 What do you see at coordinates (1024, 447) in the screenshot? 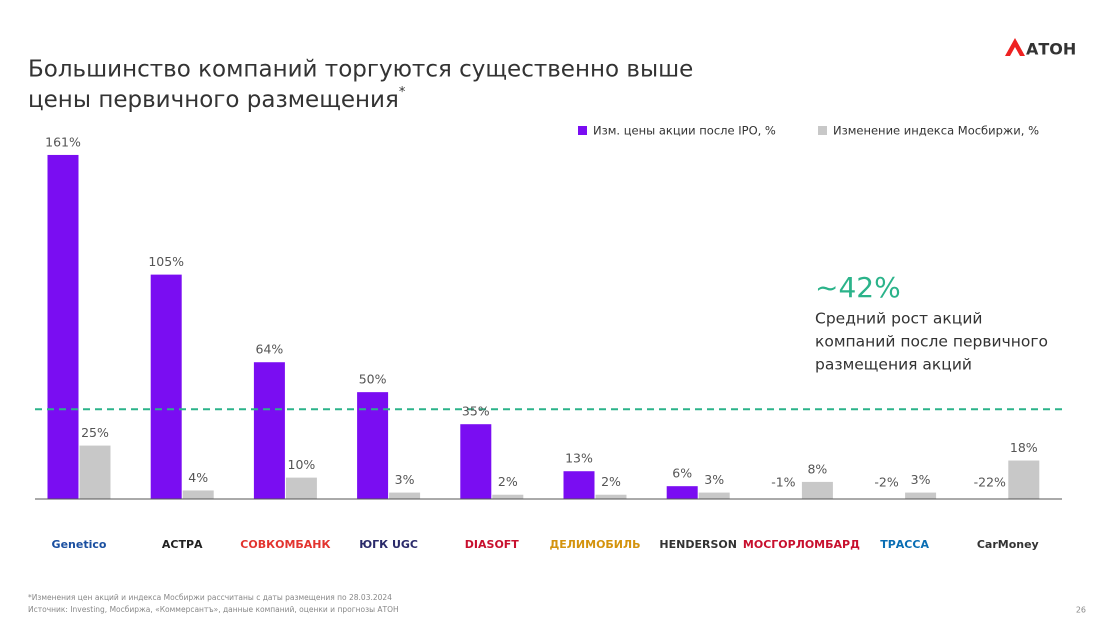
I see `data-label: 18%` at bounding box center [1024, 447].